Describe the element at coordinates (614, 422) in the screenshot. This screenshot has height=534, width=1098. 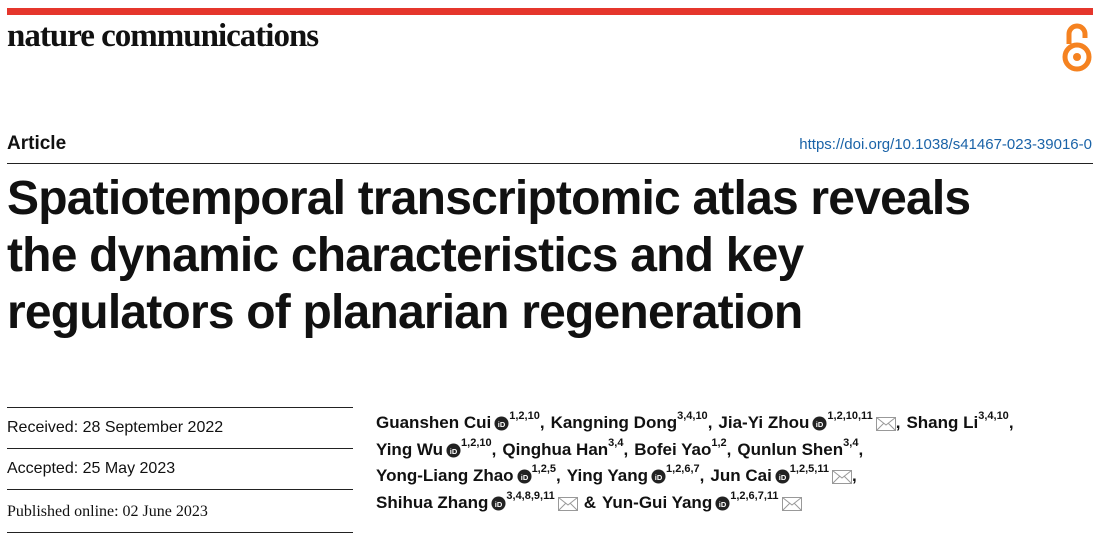
I see `author-name: Kangning Dong` at that location.